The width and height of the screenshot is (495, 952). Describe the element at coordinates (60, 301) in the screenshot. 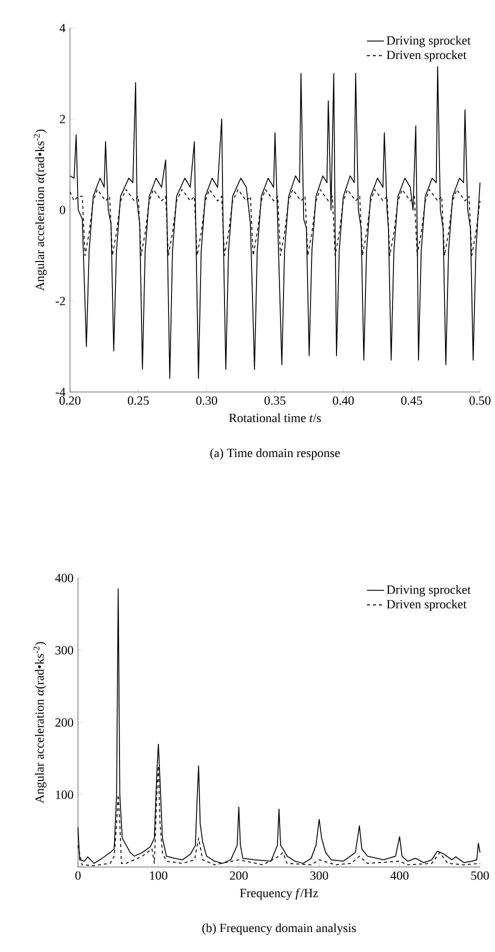

I see `y-tick-label: -2` at that location.